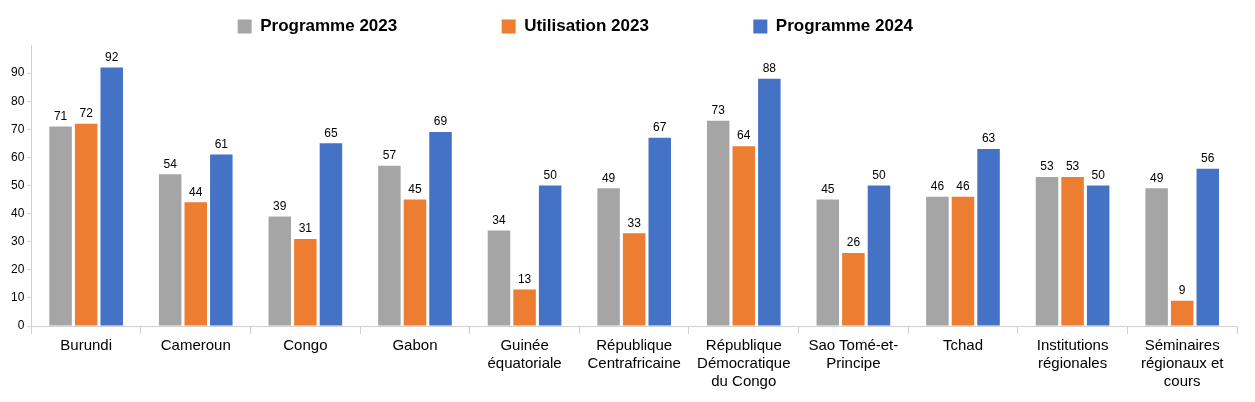 Image resolution: width=1255 pixels, height=402 pixels. What do you see at coordinates (744, 135) in the screenshot?
I see `data-label: 64` at bounding box center [744, 135].